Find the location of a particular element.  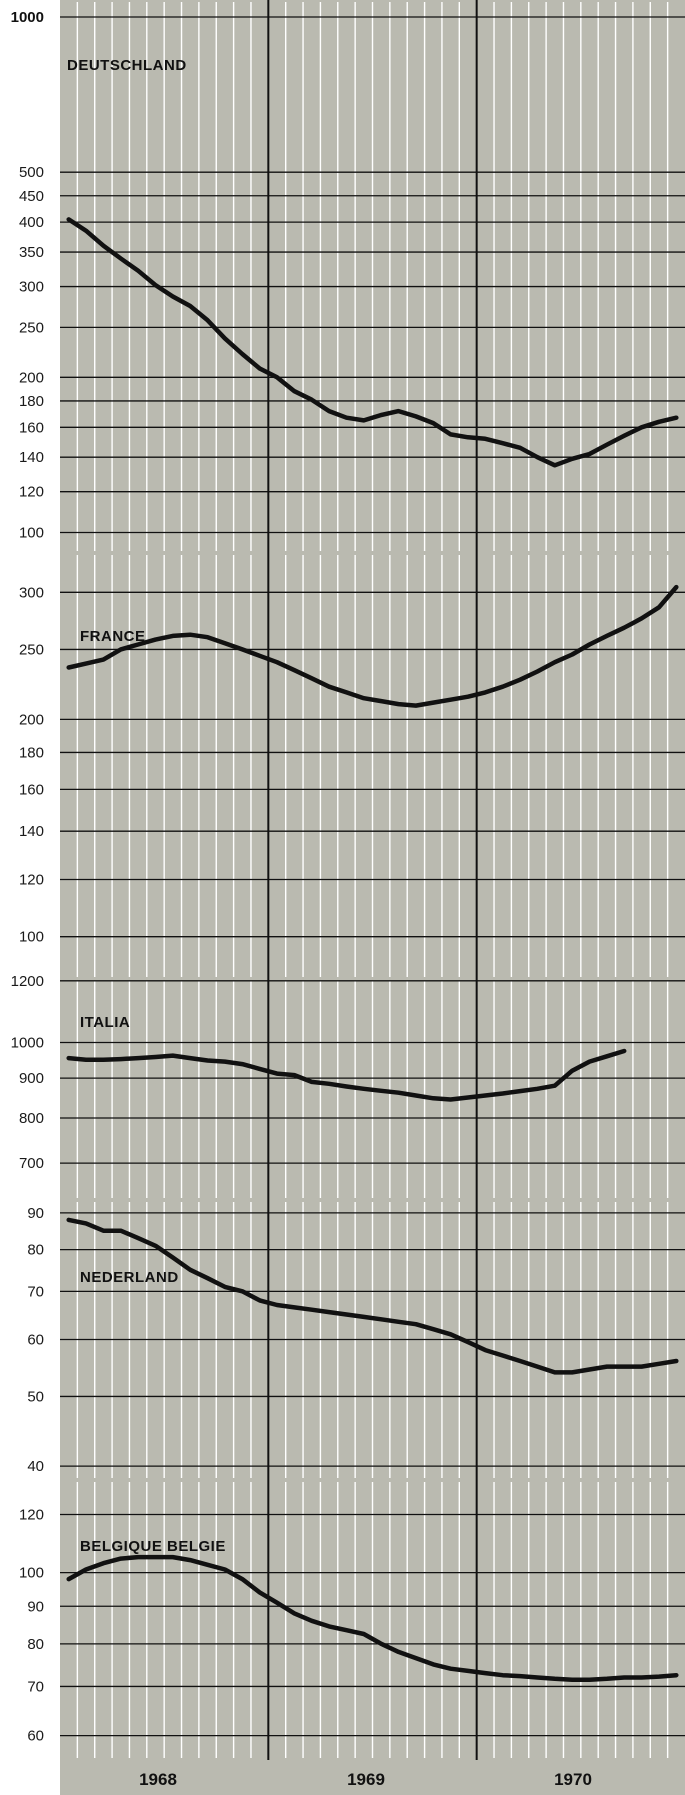

y-tick-label: 450 is located at coordinates (31, 196).